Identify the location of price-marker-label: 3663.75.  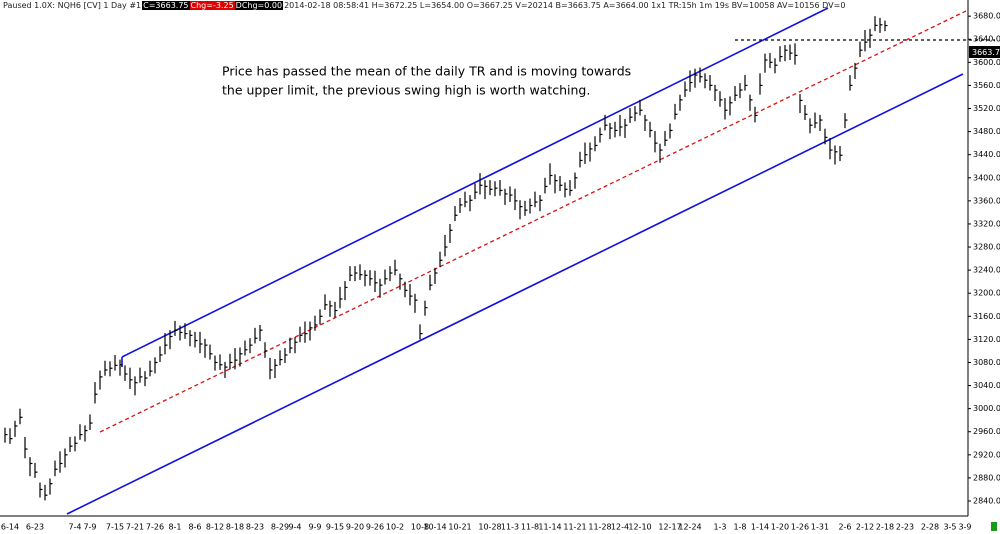
(986, 52).